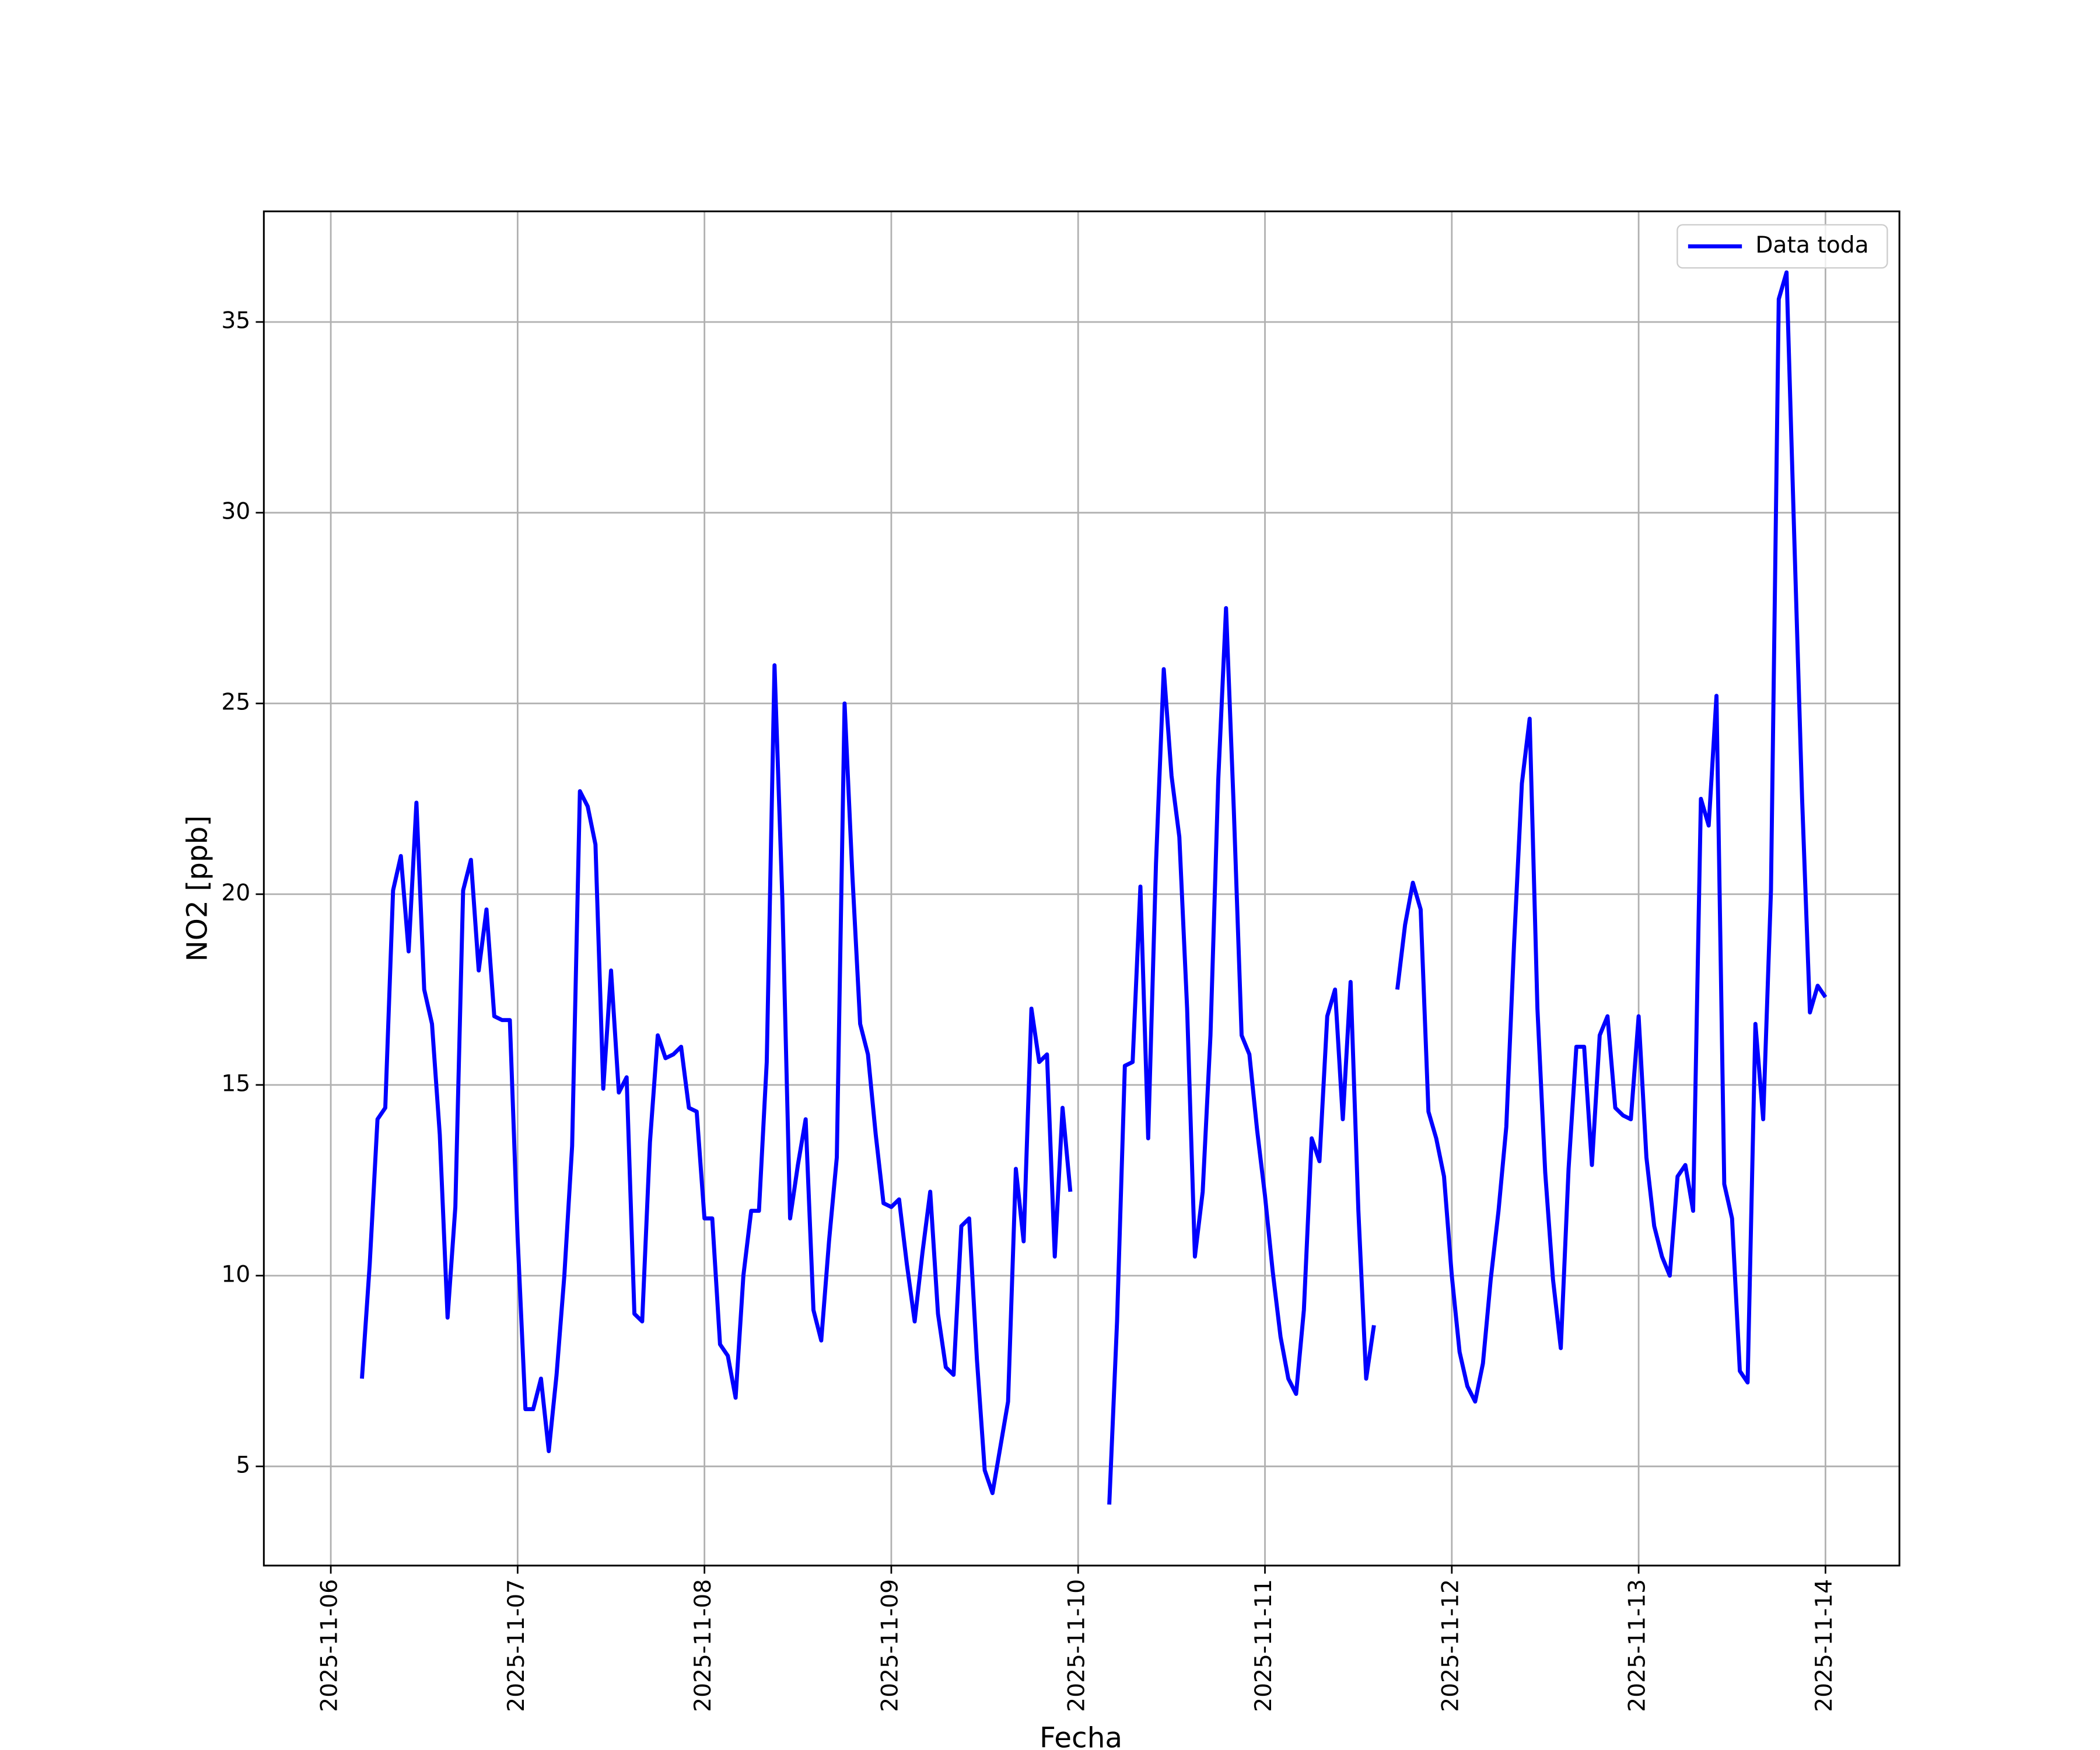 The width and height of the screenshot is (2100, 1750). I want to click on x-tick-label: 2025-11-07, so click(516, 1645).